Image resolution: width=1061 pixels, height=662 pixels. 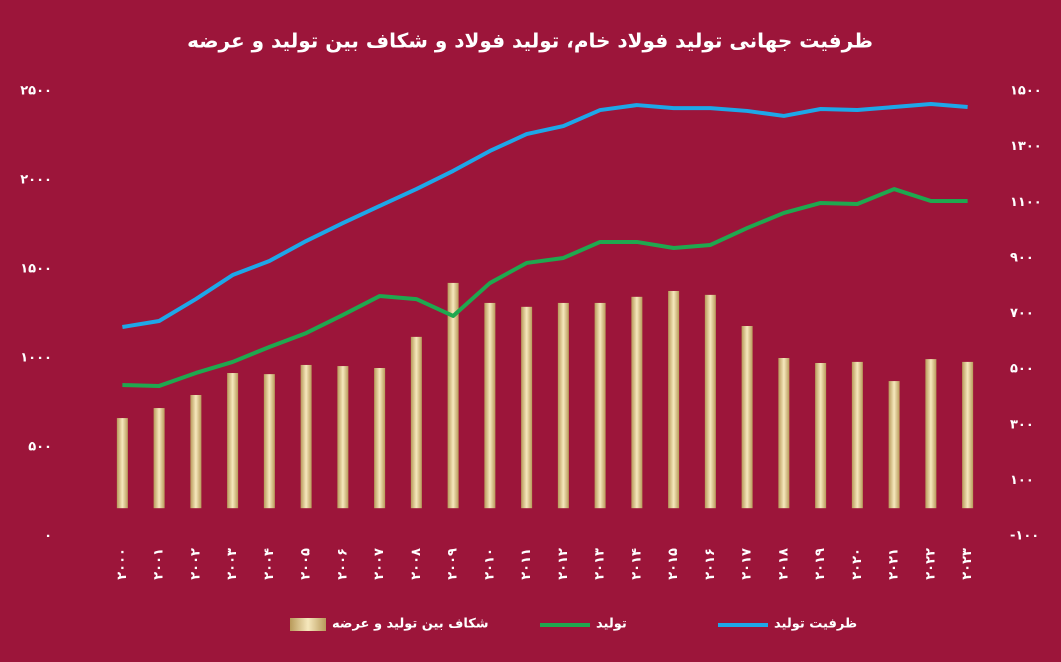 What do you see at coordinates (1022, 424) in the screenshot?
I see `y2-tick-label: ۳۰۰` at bounding box center [1022, 424].